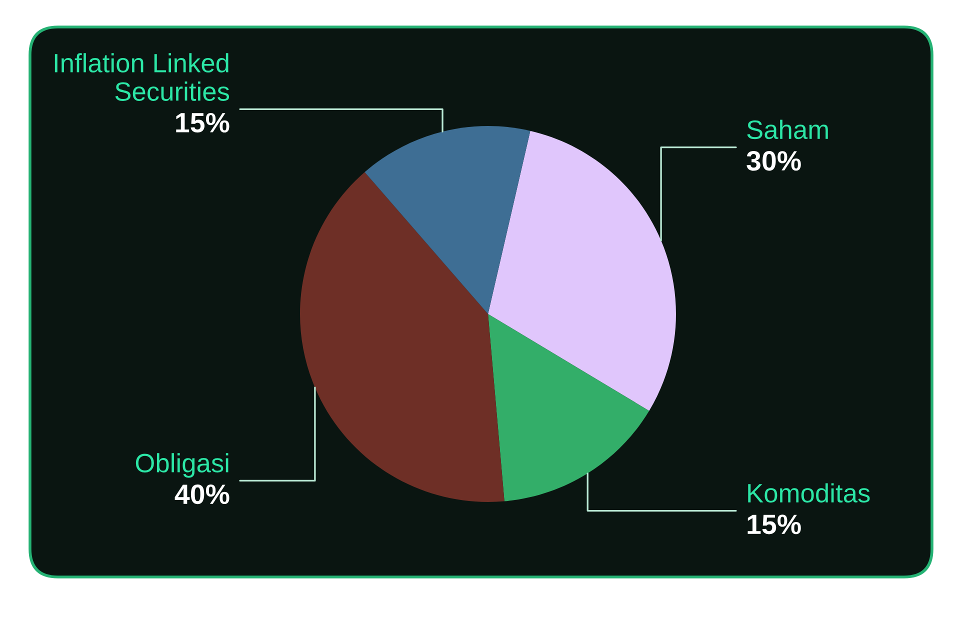  What do you see at coordinates (202, 494) in the screenshot?
I see `data-label: 40%` at bounding box center [202, 494].